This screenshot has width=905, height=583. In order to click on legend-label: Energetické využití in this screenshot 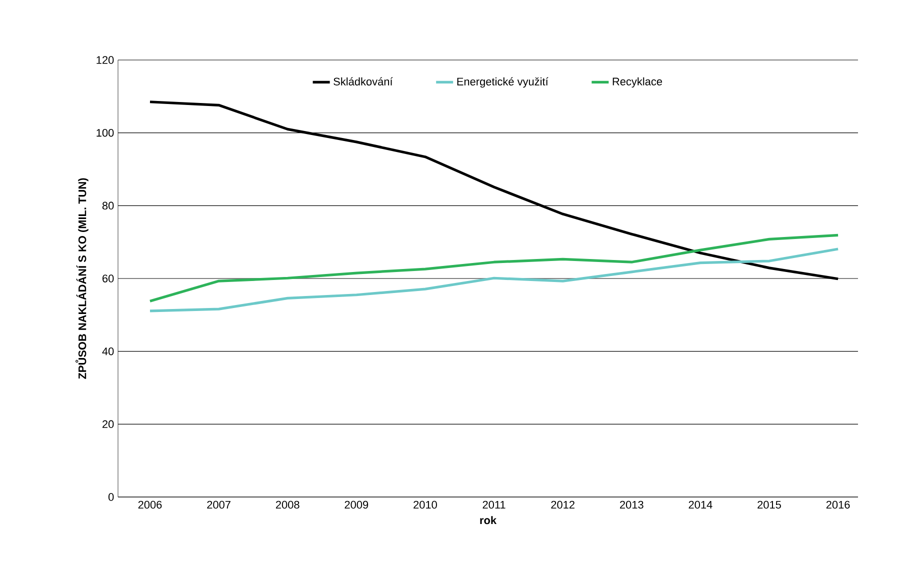, I will do `click(502, 82)`.